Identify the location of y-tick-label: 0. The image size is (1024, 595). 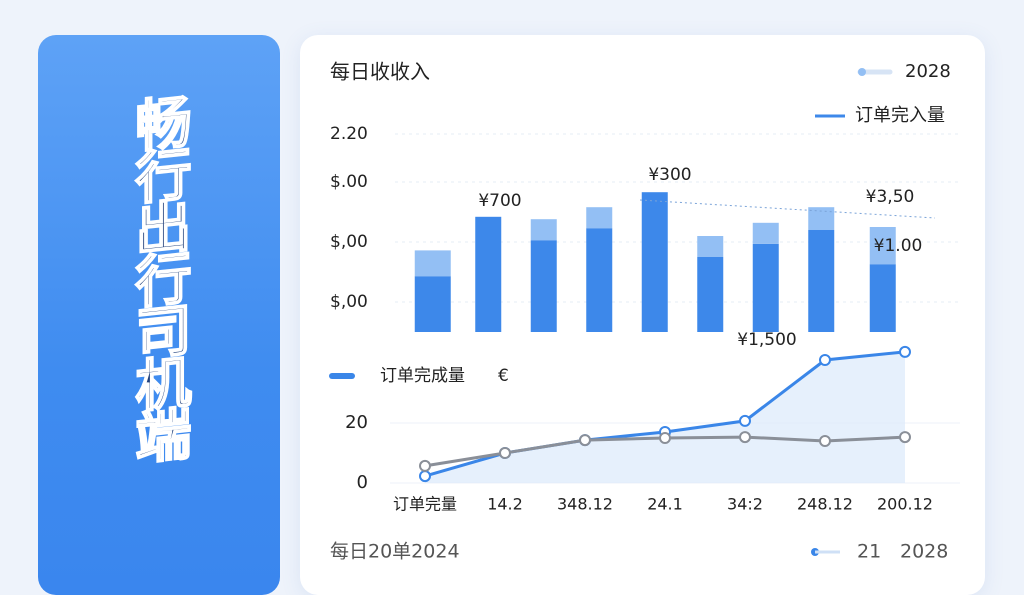
(362, 482).